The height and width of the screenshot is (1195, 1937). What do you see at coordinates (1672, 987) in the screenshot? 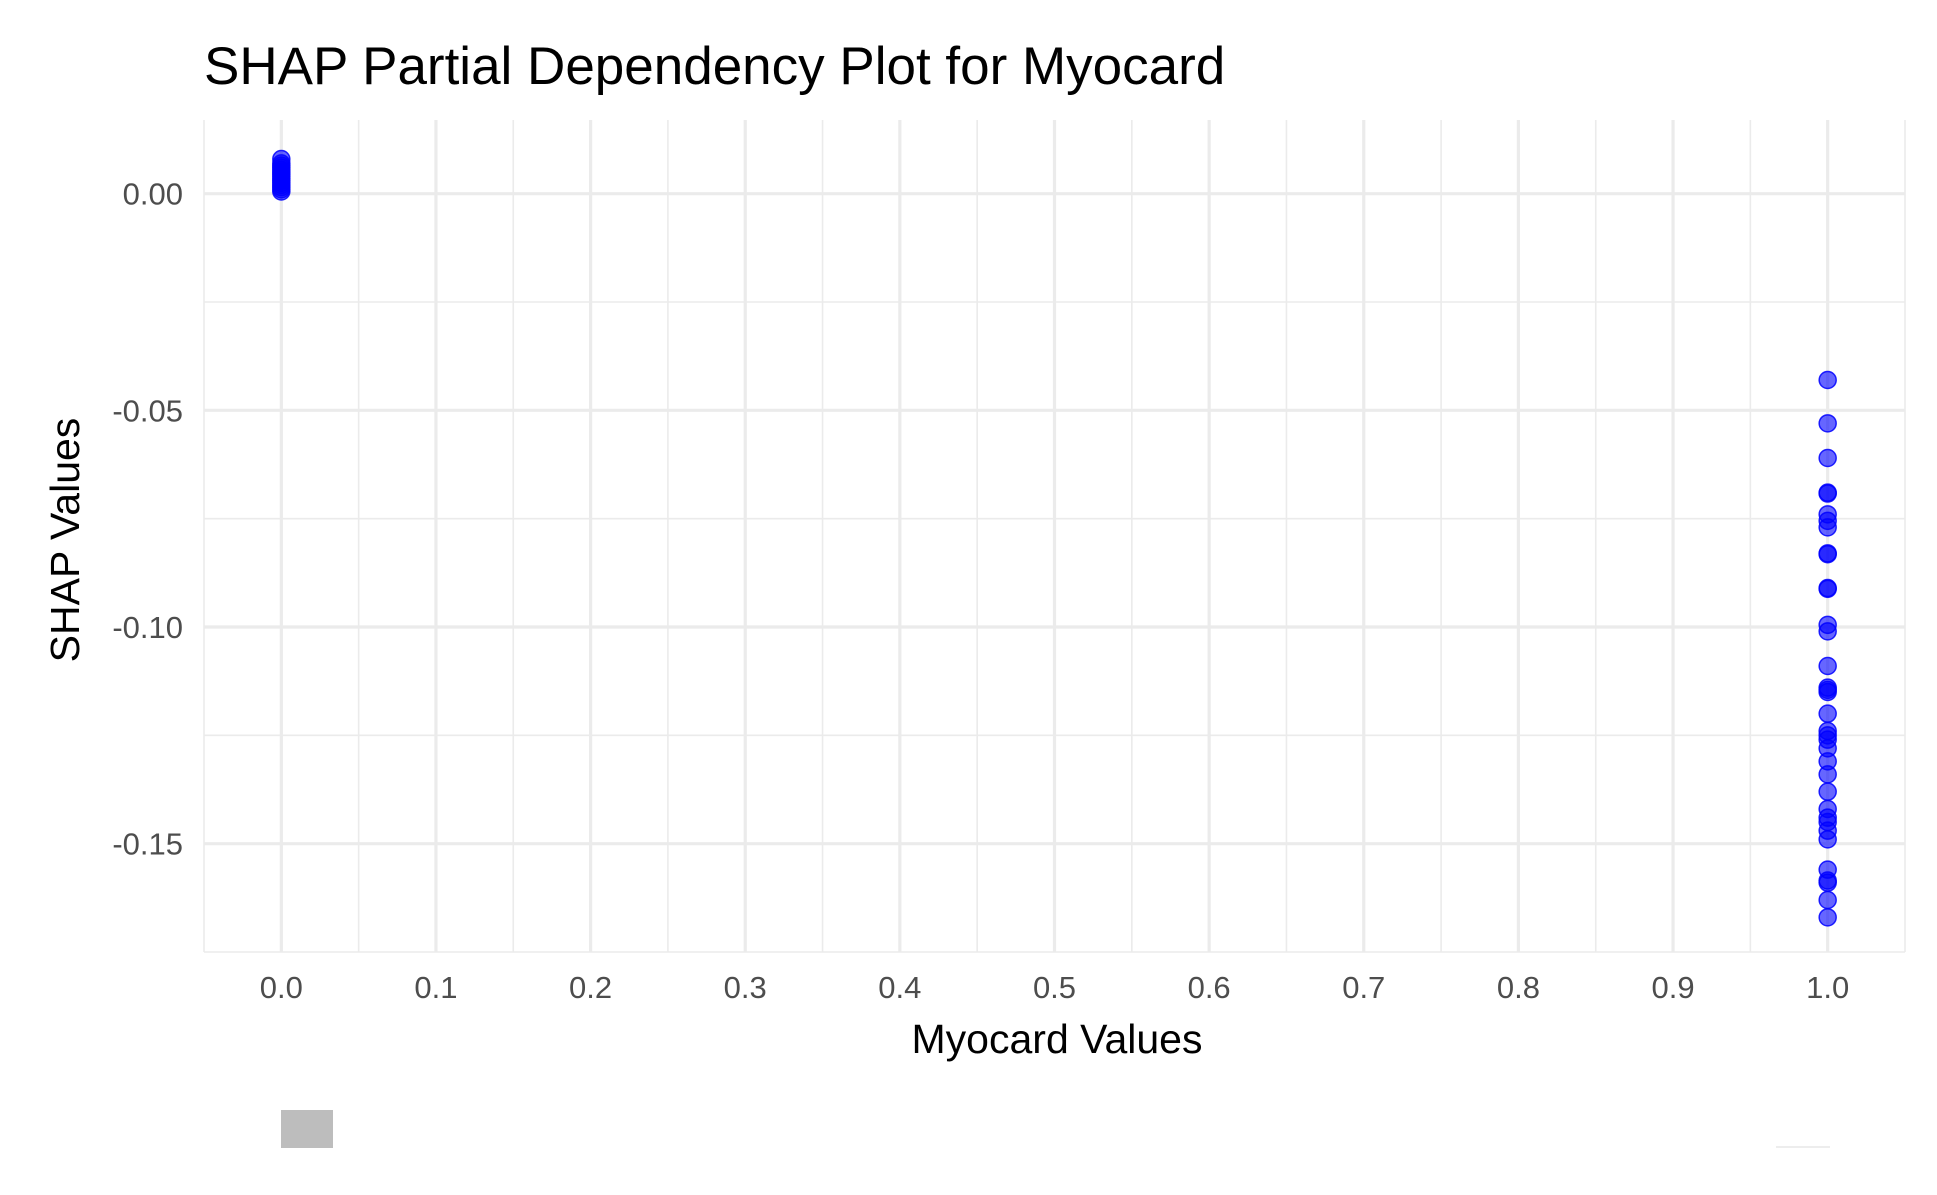
I see `x-tick-label: 0.9` at bounding box center [1672, 987].